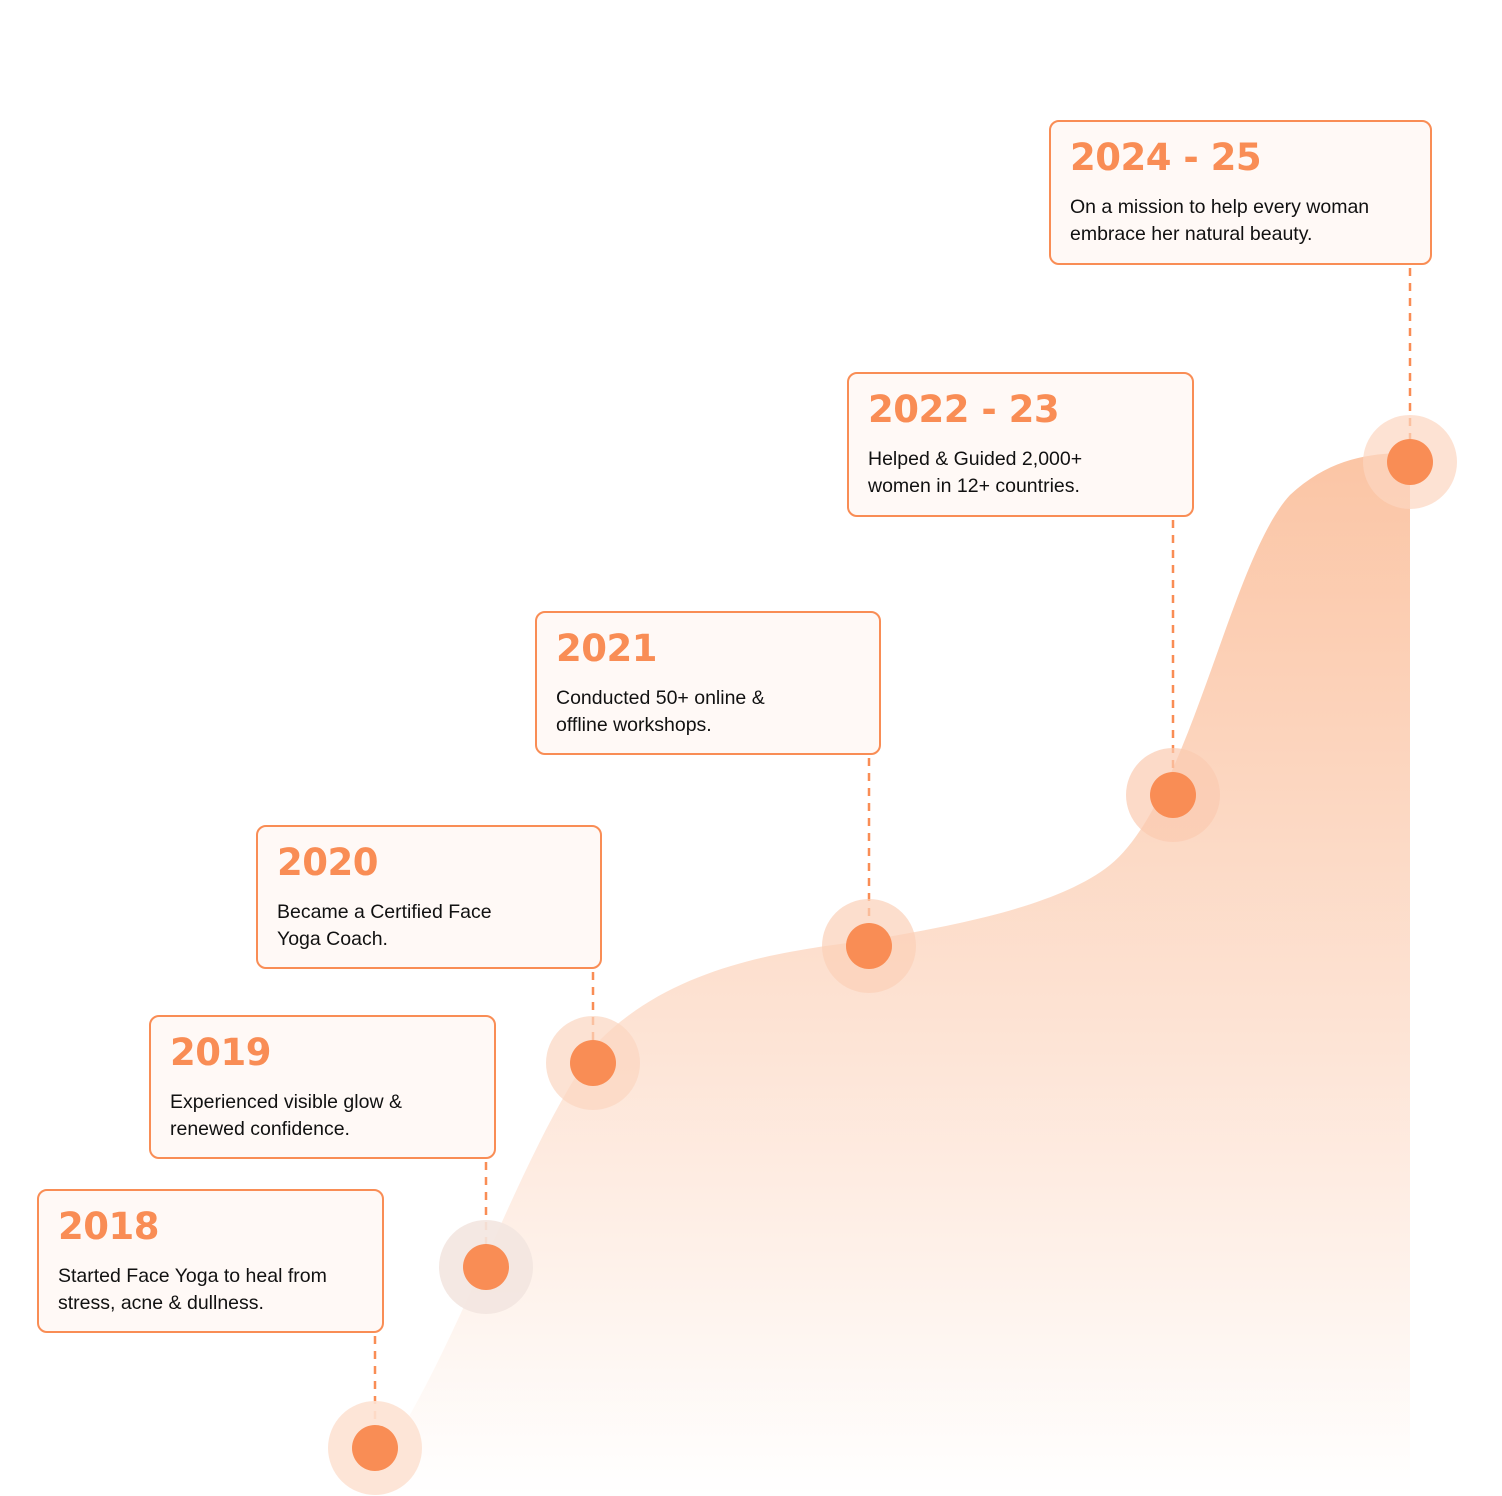  Describe the element at coordinates (375, 1448) in the screenshot. I see `dot-2018` at that location.